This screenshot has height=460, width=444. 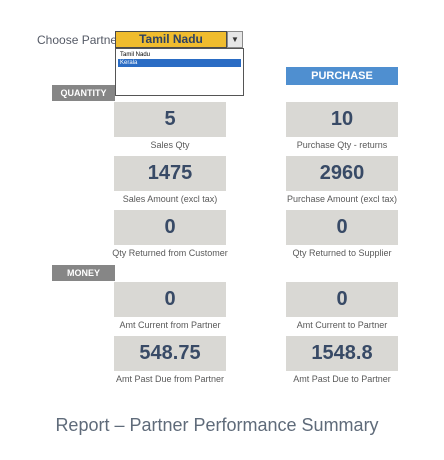 What do you see at coordinates (342, 379) in the screenshot?
I see `amt-past-due-to-partner-label: Amt Past Due to Partner` at bounding box center [342, 379].